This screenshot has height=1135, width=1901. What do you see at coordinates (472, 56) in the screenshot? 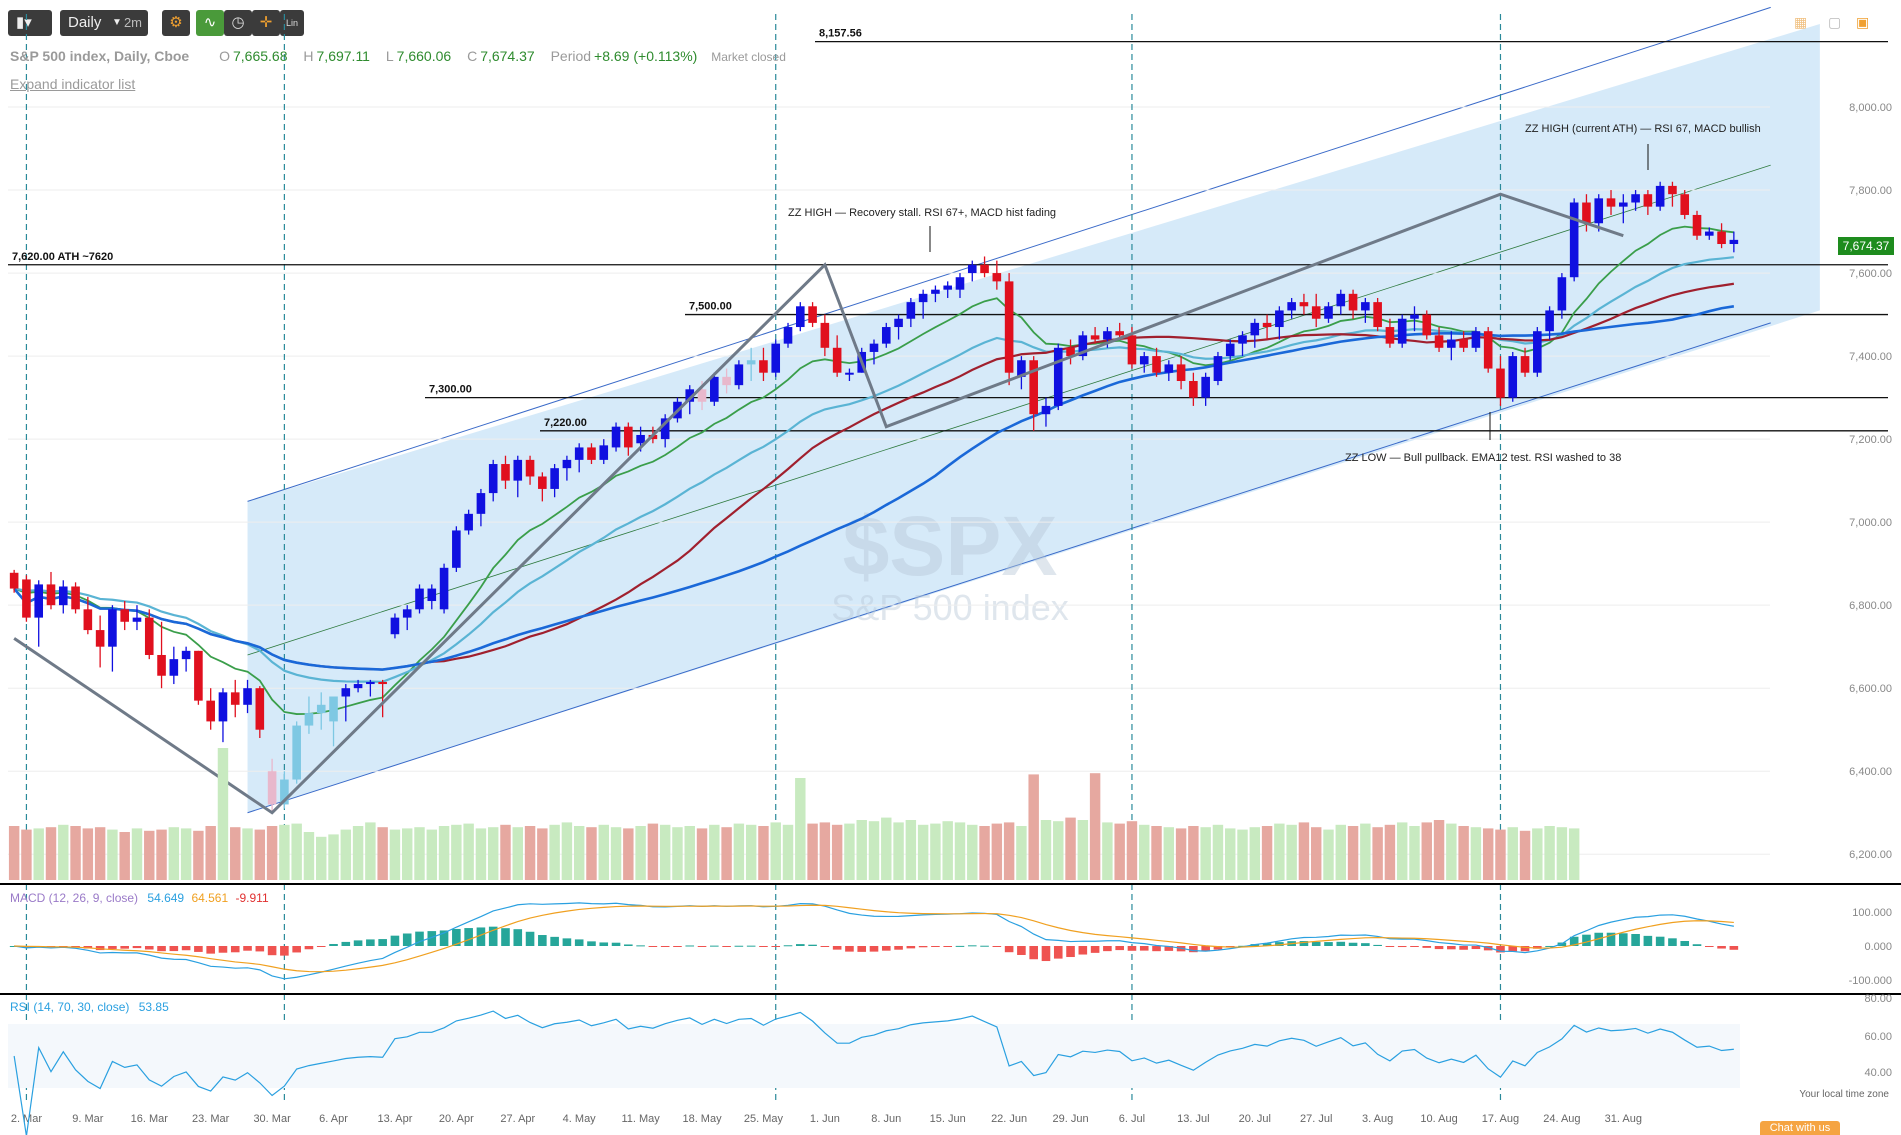
I see `close-label: C` at bounding box center [472, 56].